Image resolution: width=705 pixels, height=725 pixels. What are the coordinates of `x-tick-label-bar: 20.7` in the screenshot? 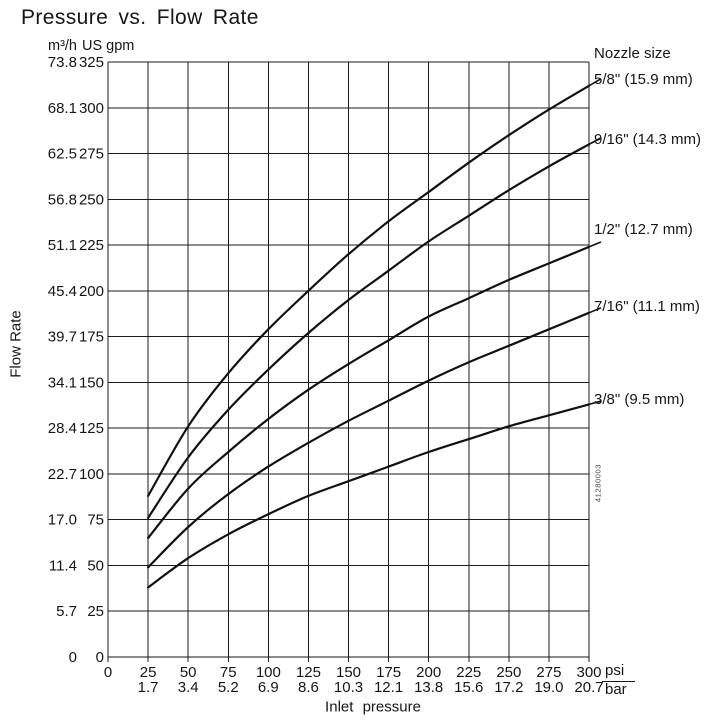 It's located at (588, 687).